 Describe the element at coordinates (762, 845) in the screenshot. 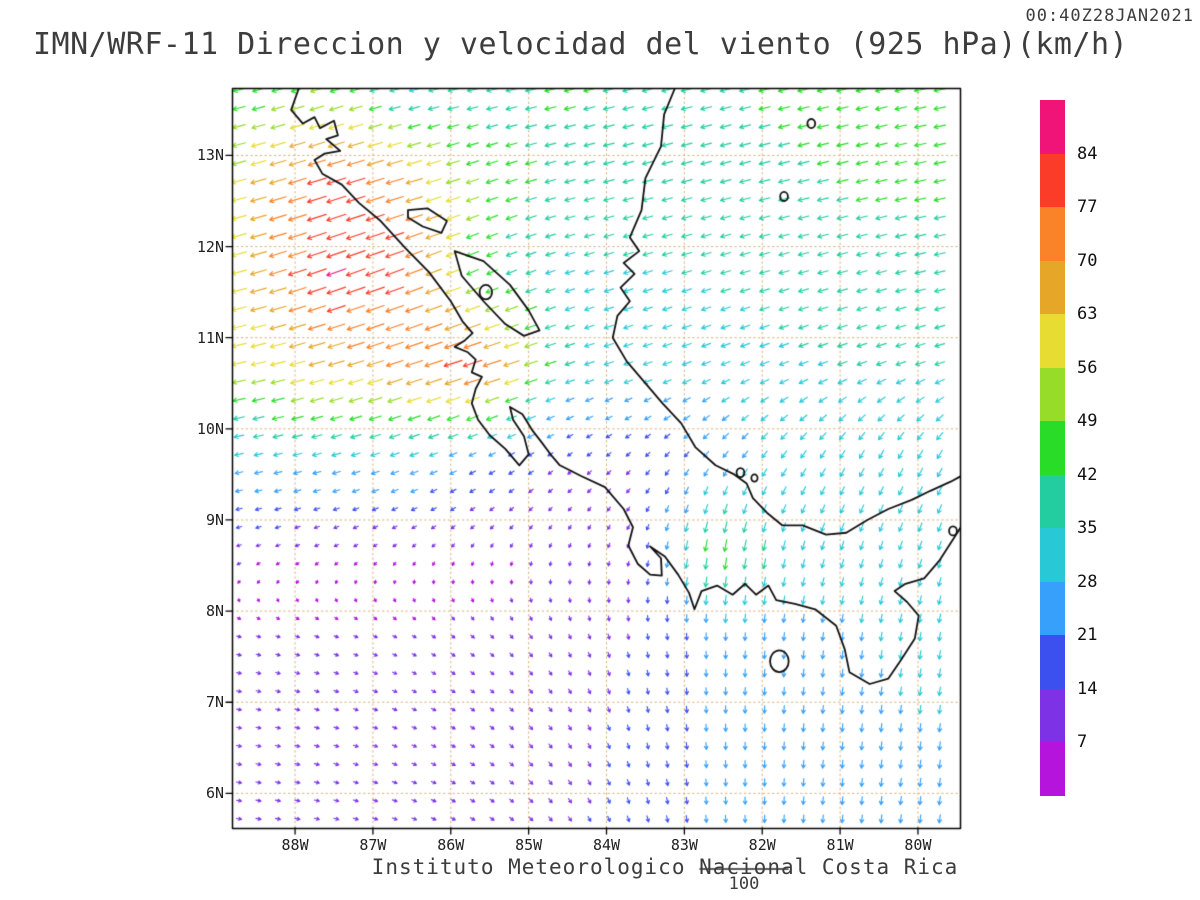

I see `x-axis-label: 82W` at that location.